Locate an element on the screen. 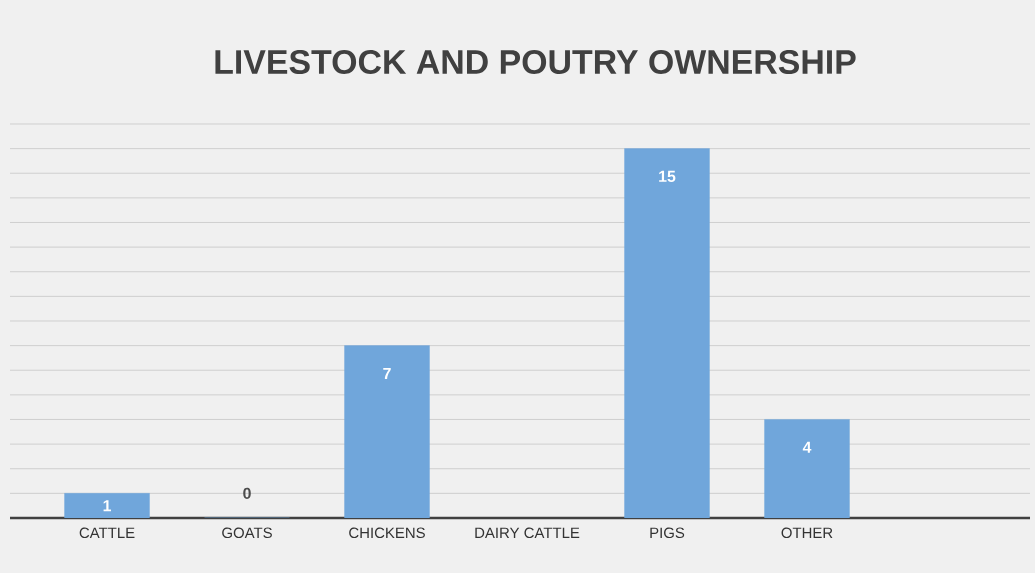  chart-title: LIVESTOCK AND POUTRY OWNERSHIP is located at coordinates (535, 61).